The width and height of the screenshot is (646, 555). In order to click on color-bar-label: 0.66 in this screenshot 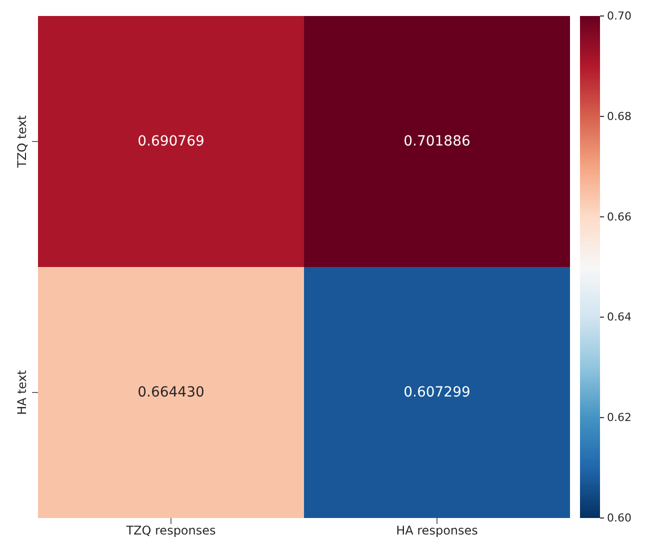, I will do `click(619, 217)`.